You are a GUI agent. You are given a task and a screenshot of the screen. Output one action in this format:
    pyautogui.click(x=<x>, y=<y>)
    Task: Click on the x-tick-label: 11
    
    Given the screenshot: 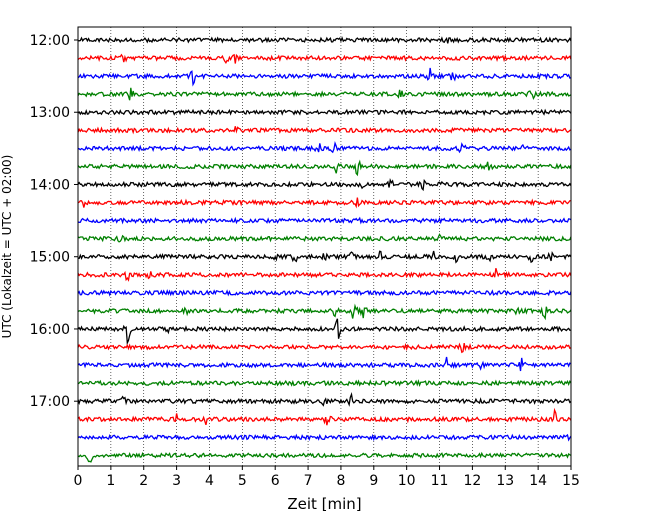 What is the action you would take?
    pyautogui.click(x=440, y=481)
    